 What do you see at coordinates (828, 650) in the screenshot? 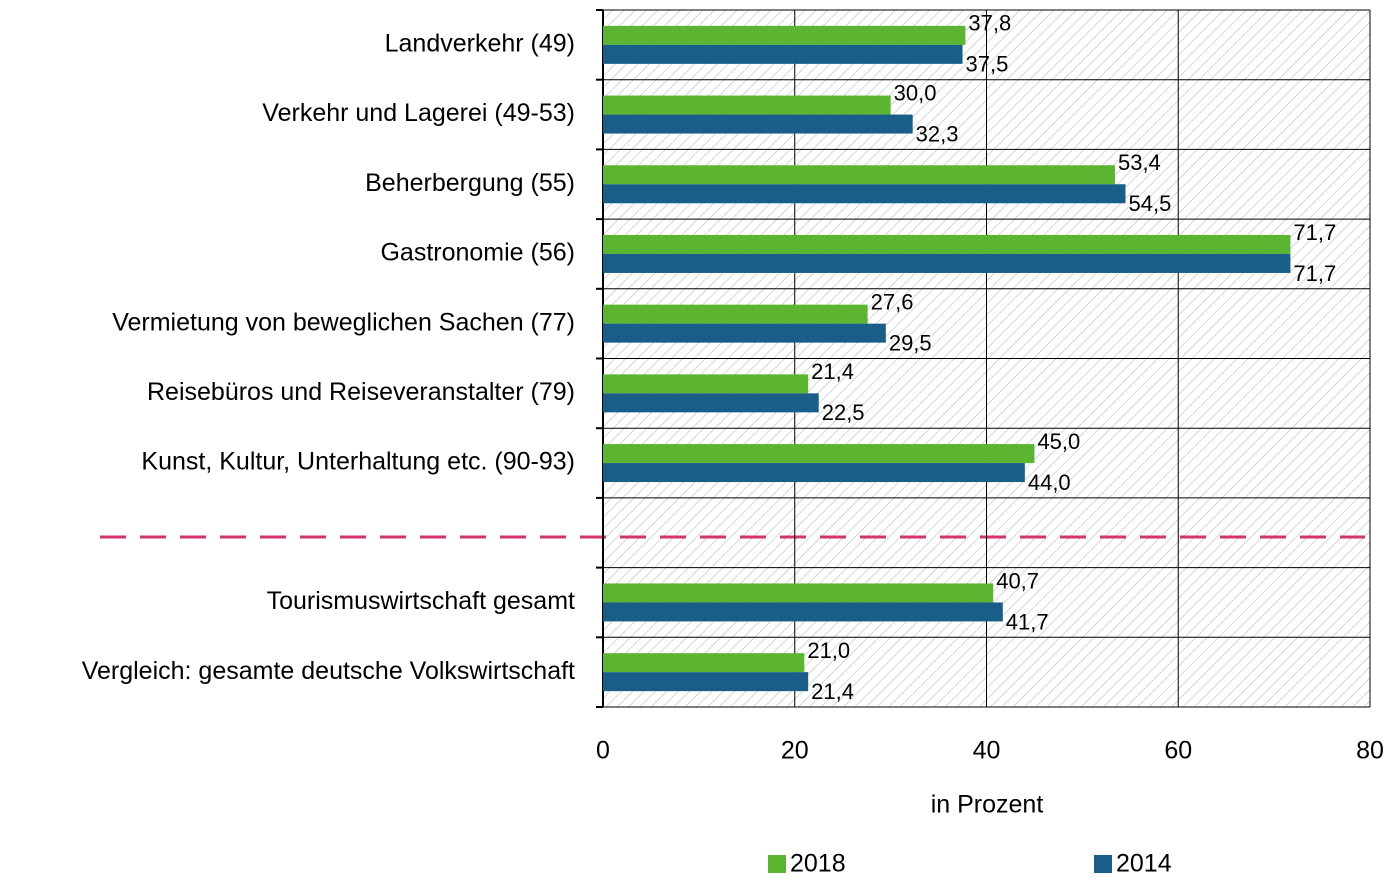
I see `value-label: 21,0` at bounding box center [828, 650].